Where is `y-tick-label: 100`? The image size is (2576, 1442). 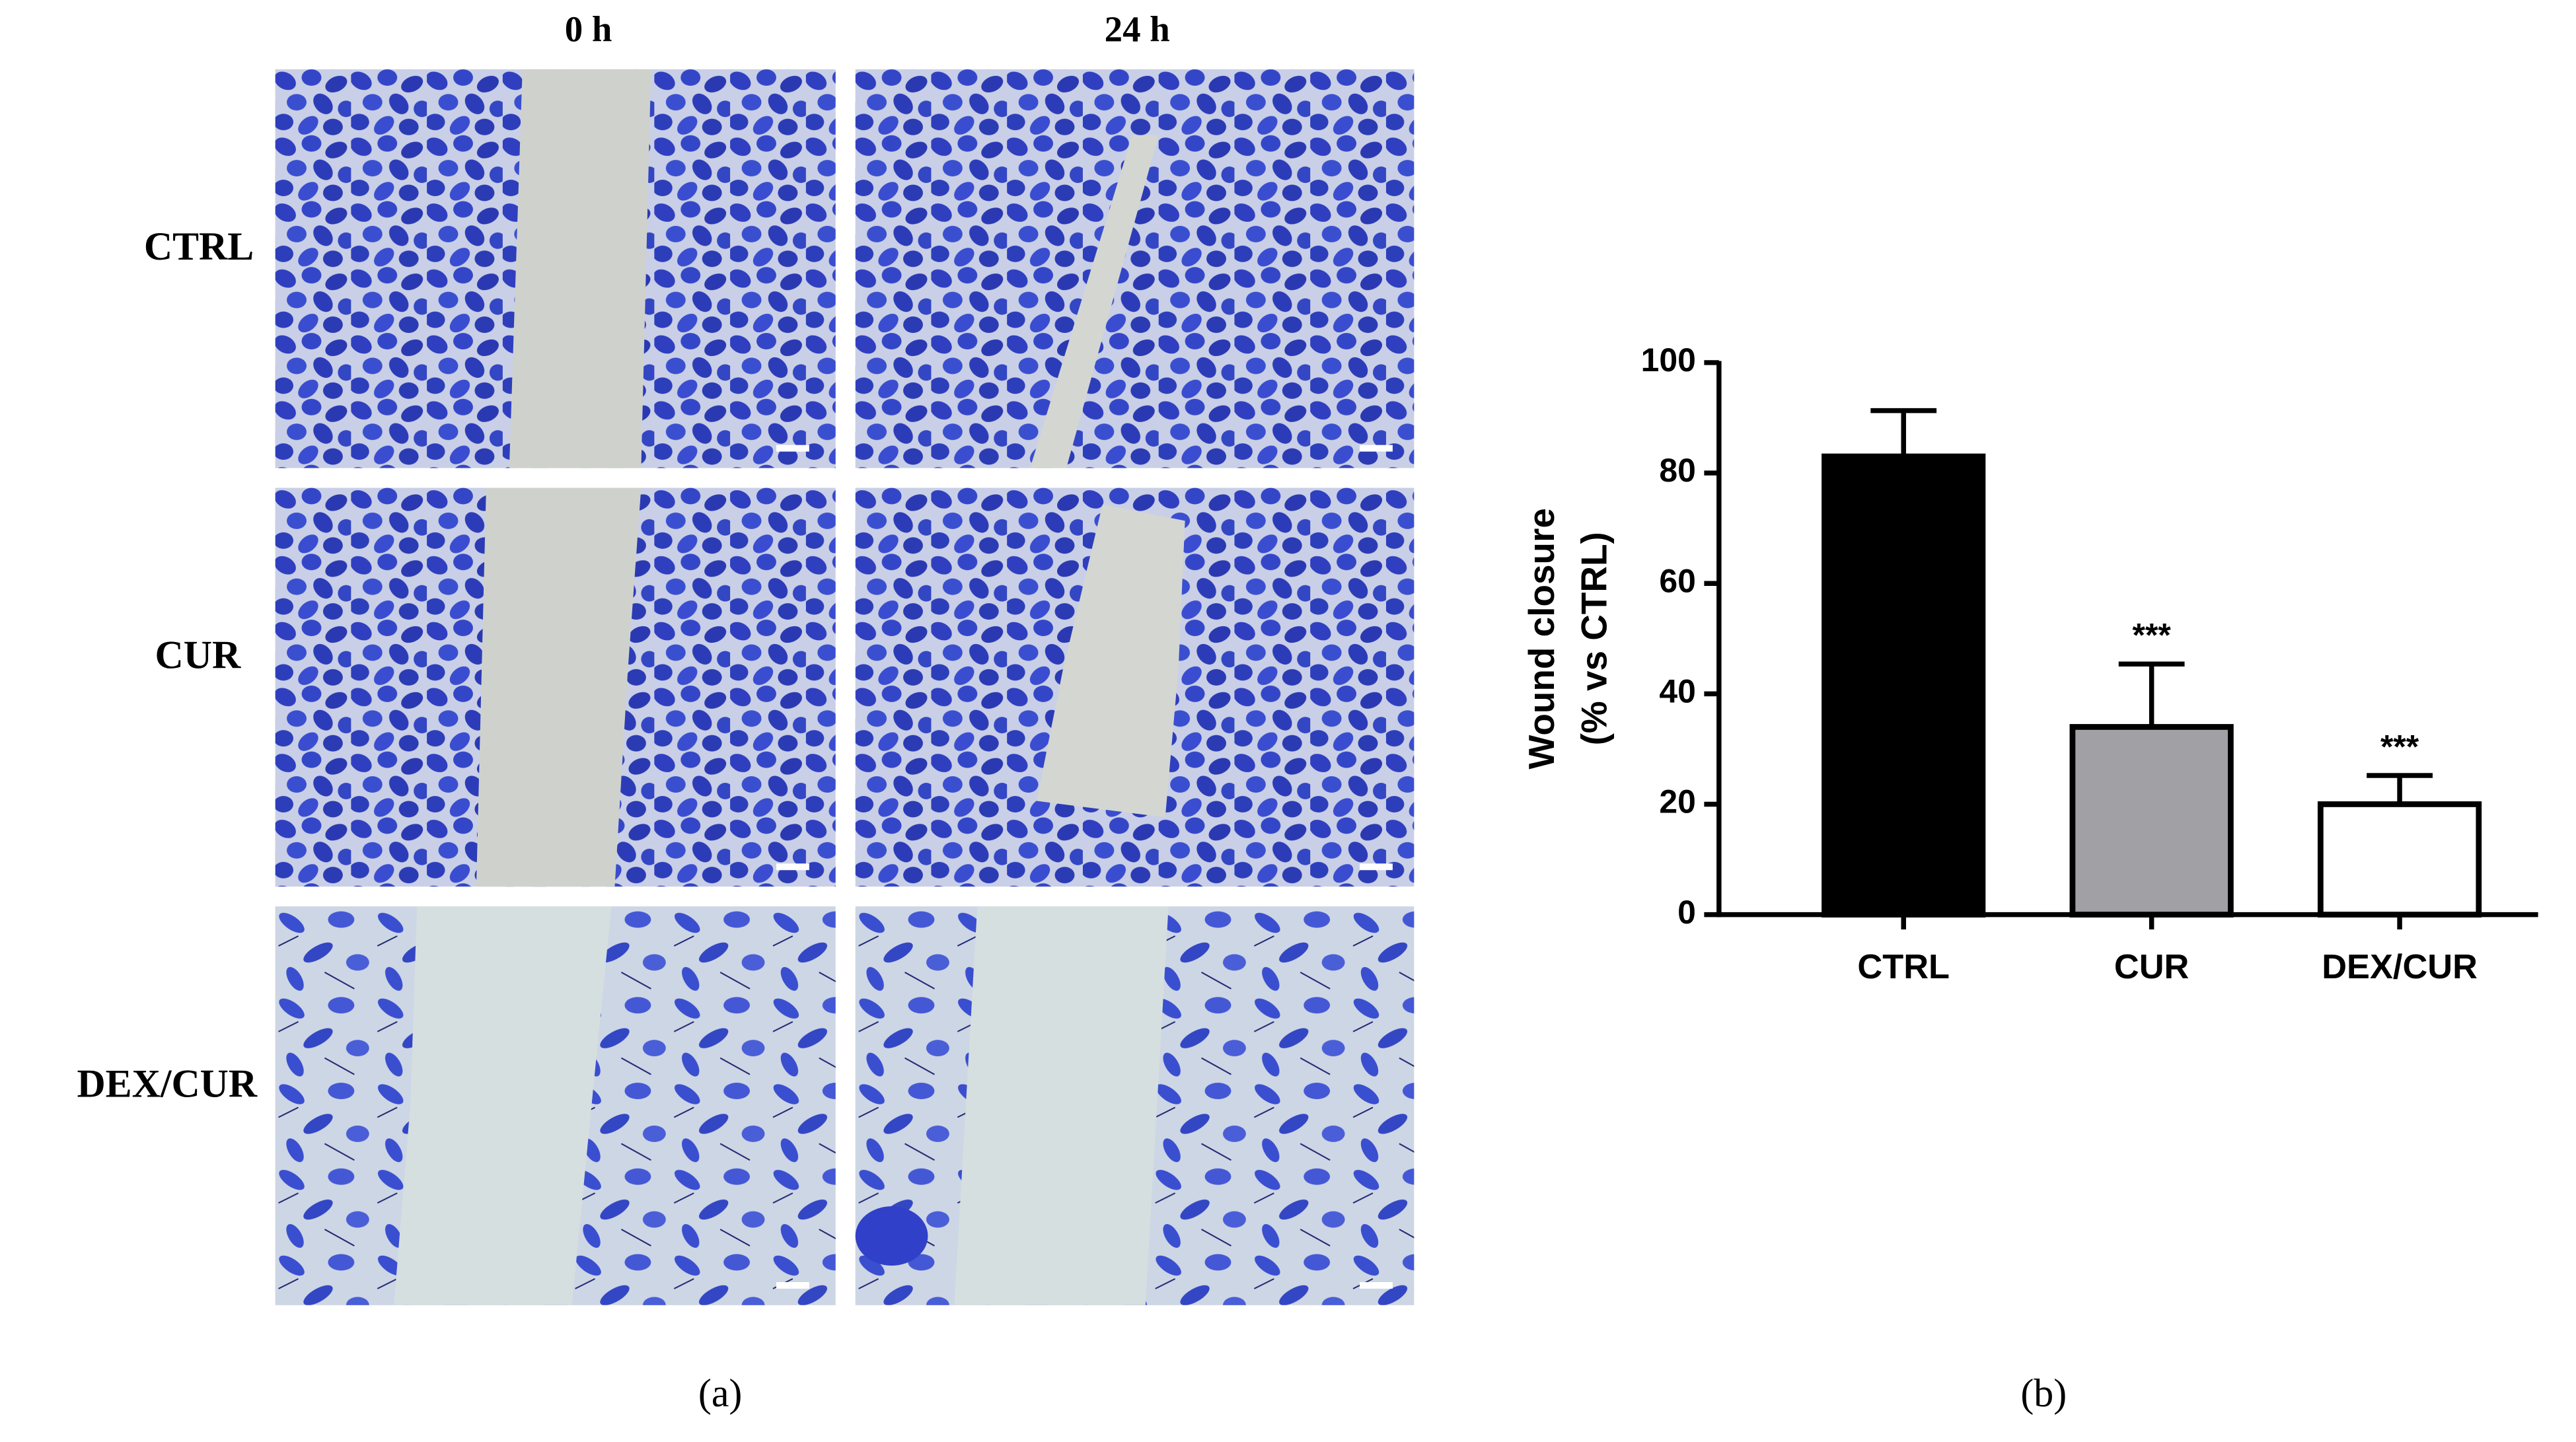
y-tick-label: 100 is located at coordinates (1668, 360).